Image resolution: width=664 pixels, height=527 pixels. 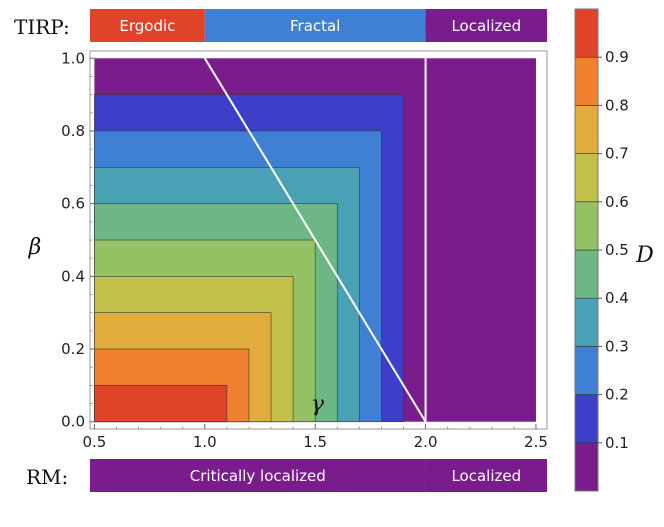 I want to click on colorbar-tick-label: 0.9, so click(x=617, y=57).